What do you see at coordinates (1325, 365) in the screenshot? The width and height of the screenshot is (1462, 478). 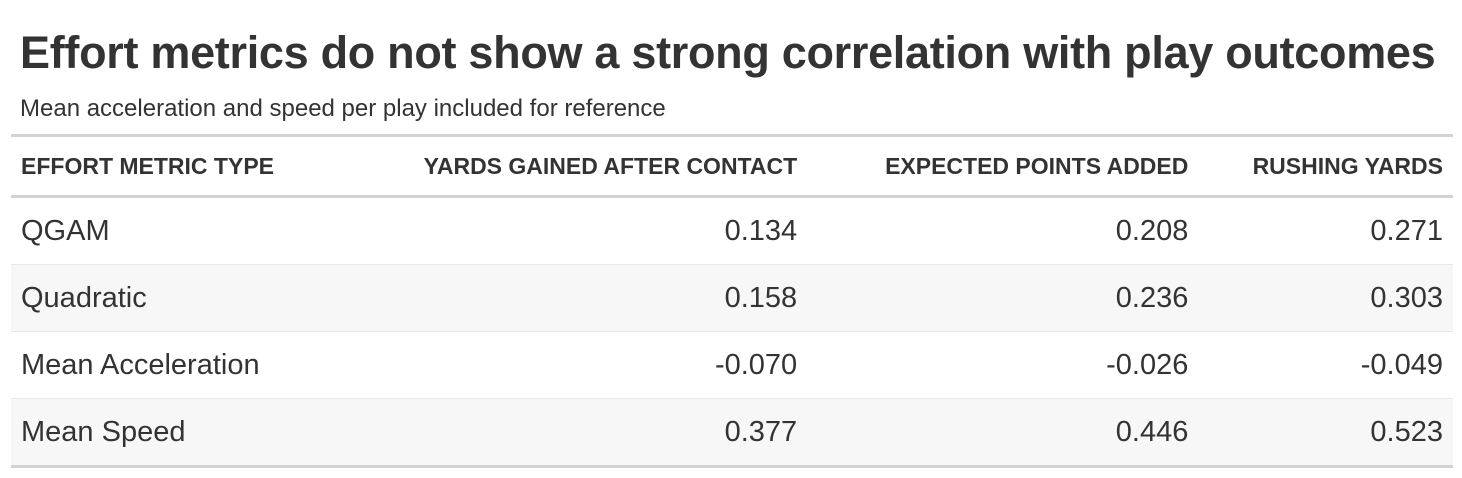 I see `table-cell: -0.049` at bounding box center [1325, 365].